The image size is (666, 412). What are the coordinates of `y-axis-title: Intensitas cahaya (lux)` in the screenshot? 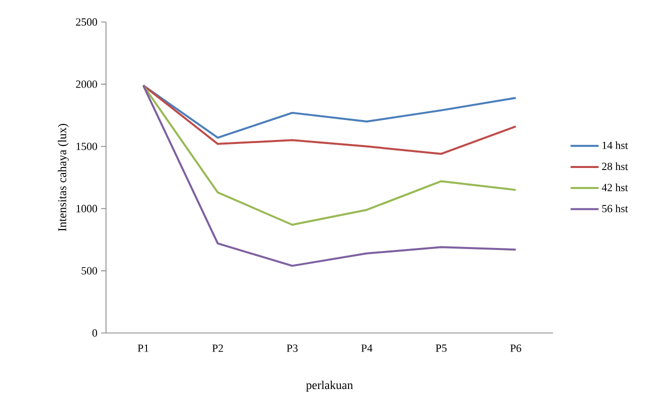 It's located at (63, 178).